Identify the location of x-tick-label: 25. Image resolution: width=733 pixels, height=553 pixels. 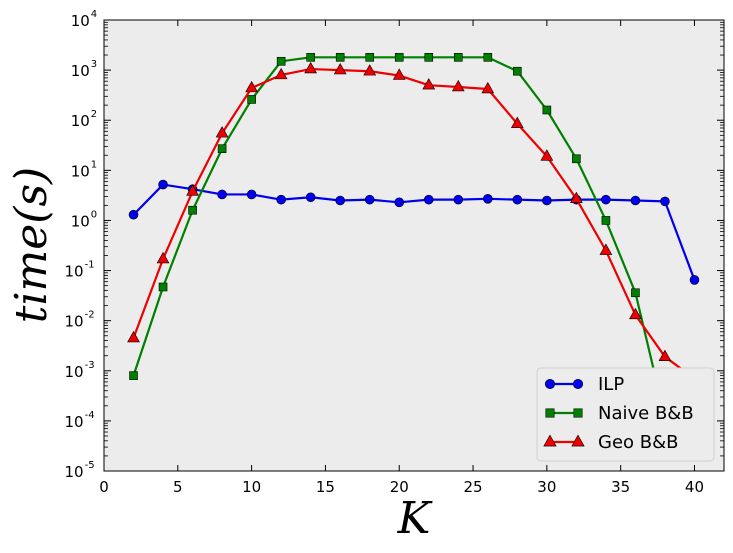
(473, 487).